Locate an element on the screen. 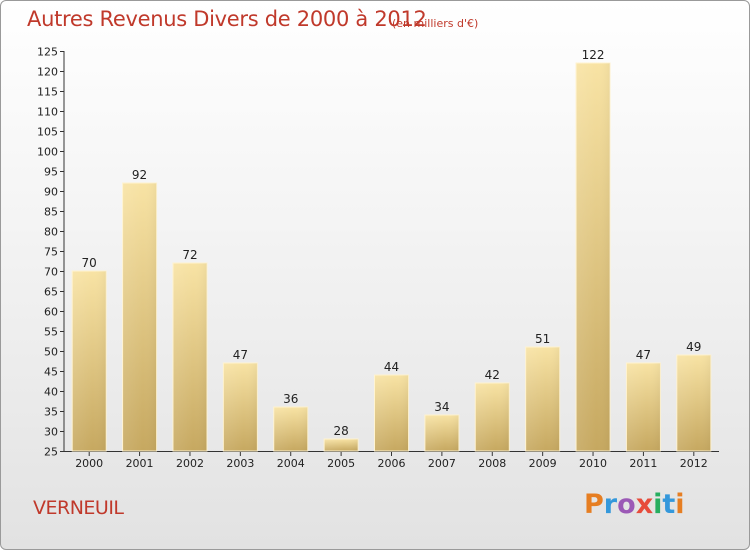  y-tick-label: 45 is located at coordinates (51, 372).